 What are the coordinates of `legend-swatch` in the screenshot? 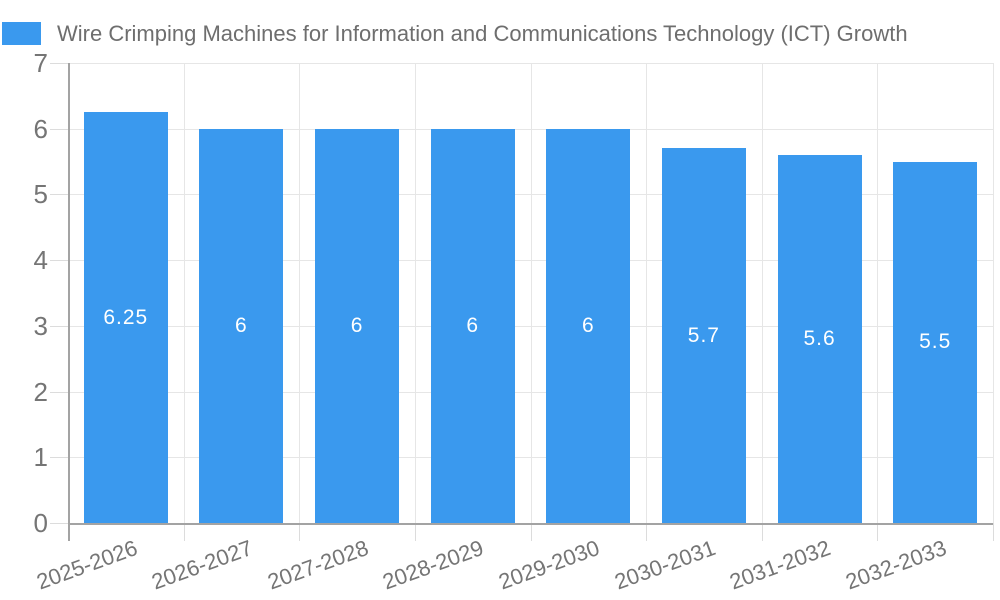 It's located at (21, 33).